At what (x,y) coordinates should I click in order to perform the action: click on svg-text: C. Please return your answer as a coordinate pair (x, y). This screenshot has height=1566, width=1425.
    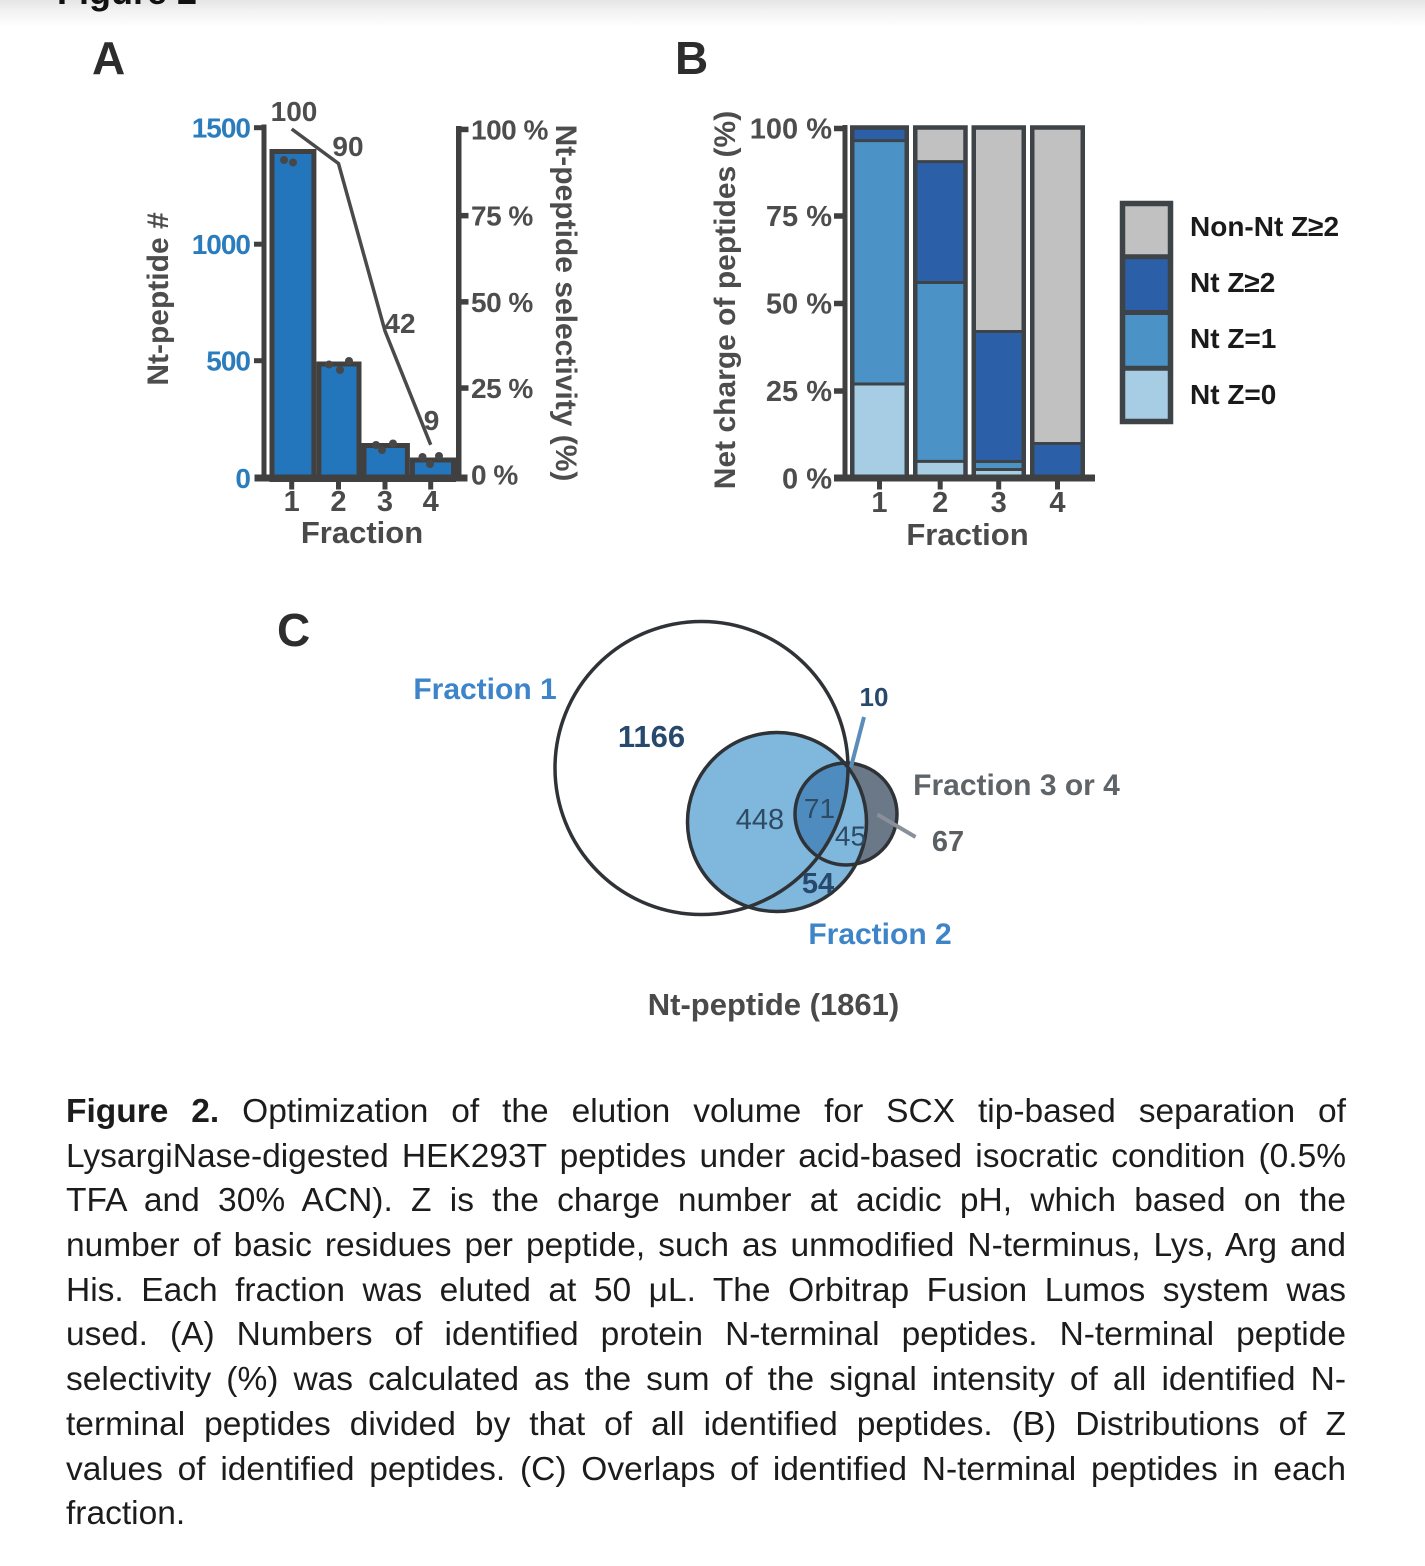
    Looking at the image, I should click on (293, 630).